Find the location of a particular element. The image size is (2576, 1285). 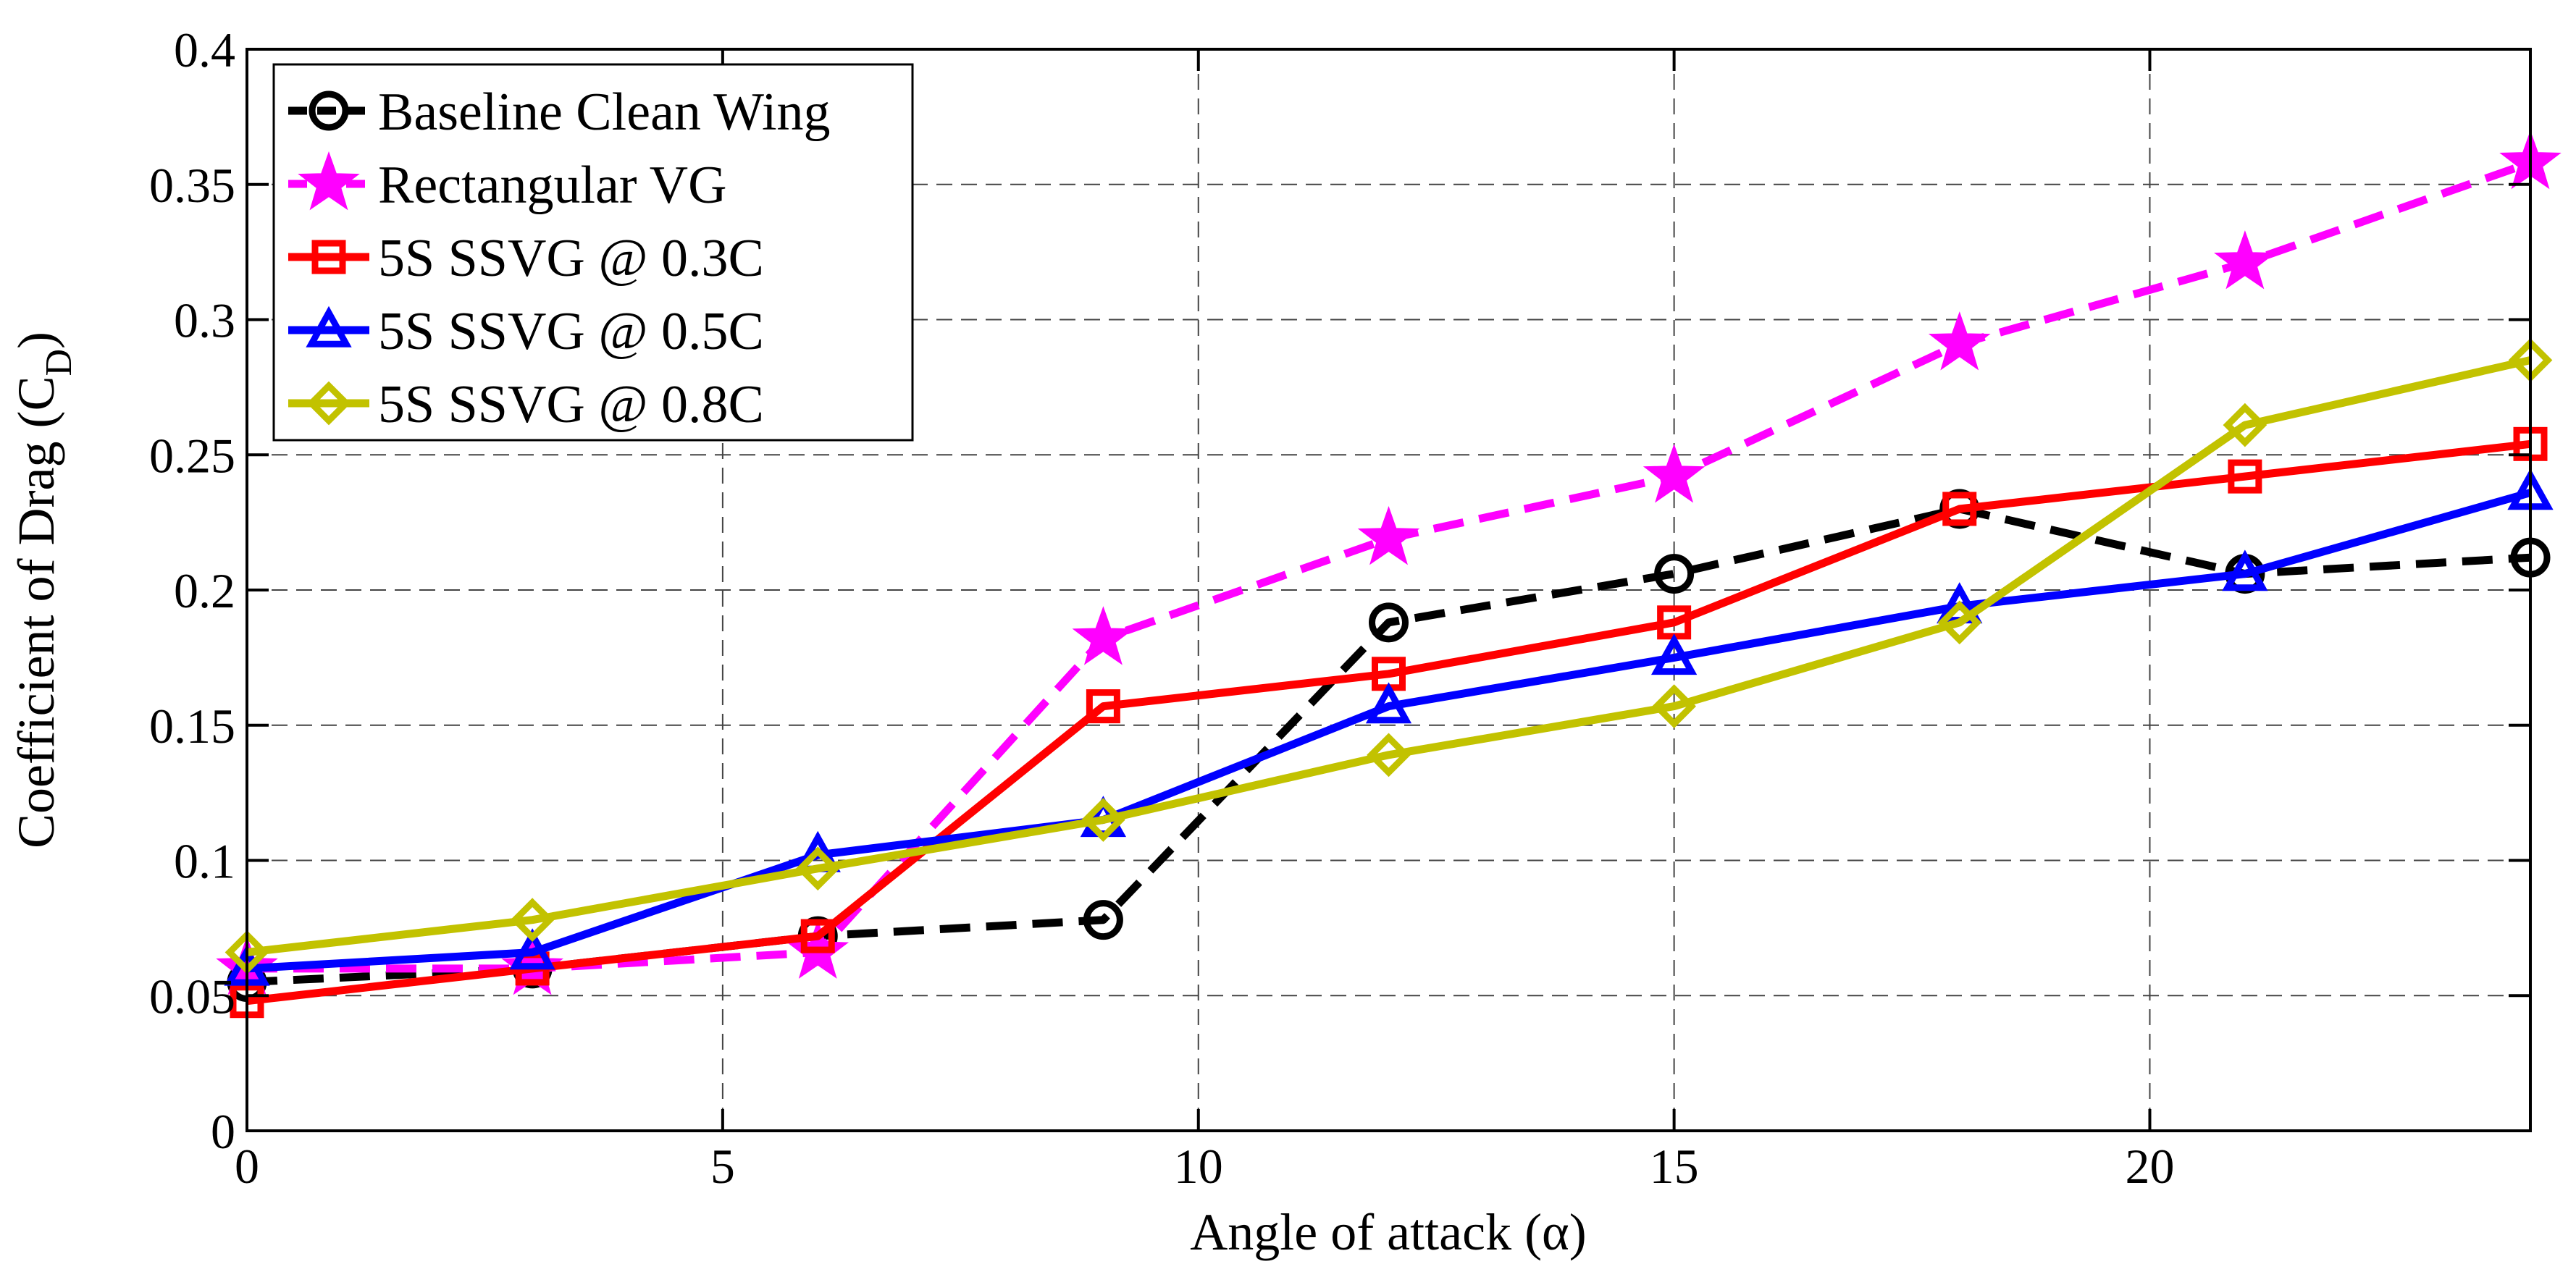

x-tick-label: 15 is located at coordinates (1674, 1166).